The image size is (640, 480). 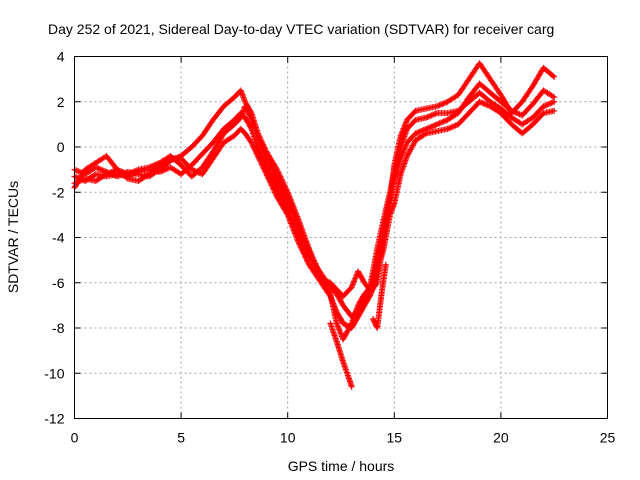 I want to click on x-tick-label: 10, so click(x=288, y=438).